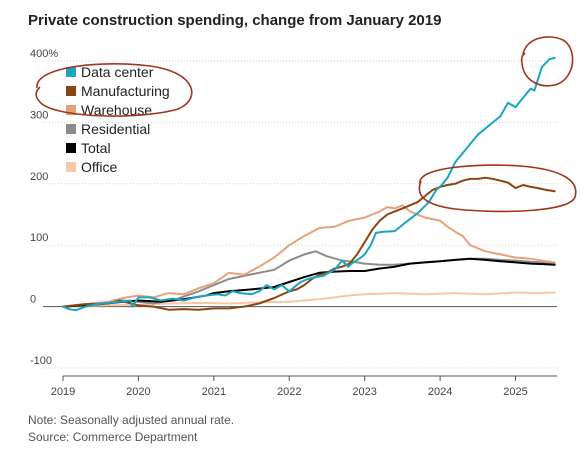 This screenshot has width=587, height=456. What do you see at coordinates (304, 386) in the screenshot?
I see `x-axis: 2019 2020 2021 2022 2023 2024 2025` at bounding box center [304, 386].